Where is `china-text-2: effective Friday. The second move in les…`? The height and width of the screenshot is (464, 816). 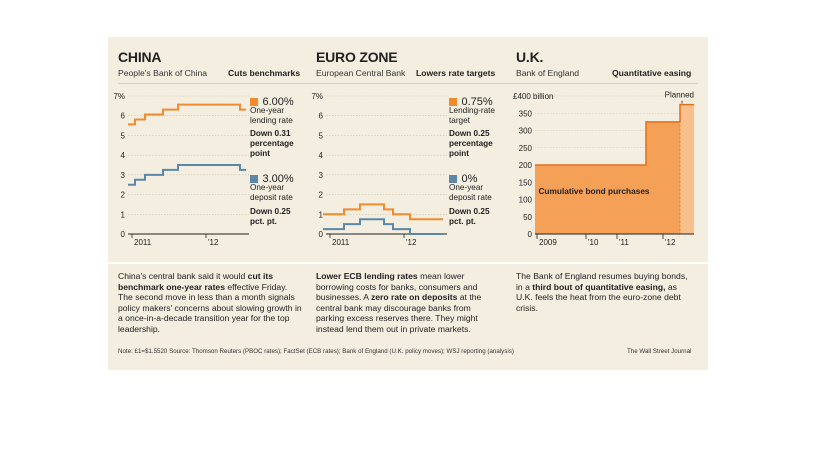
china-text-2: effective Friday. The second move in les… is located at coordinates (210, 307).